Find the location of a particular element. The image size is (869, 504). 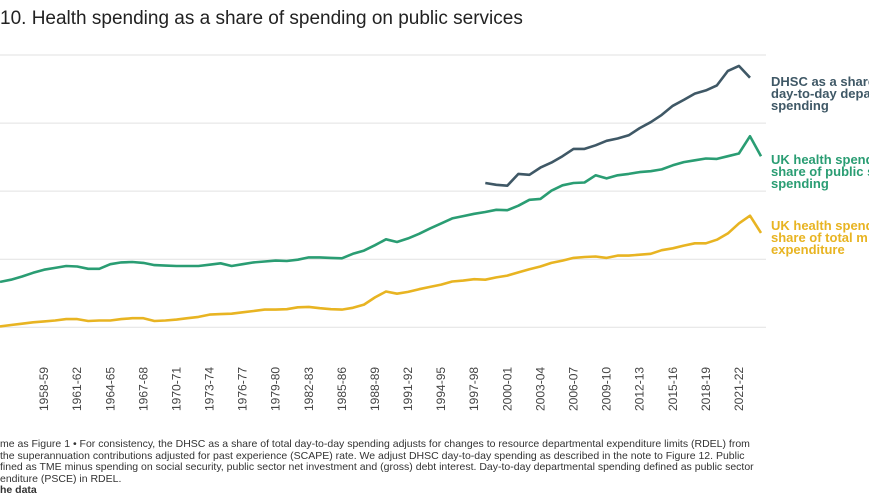

x-tick-label: 1991-92 is located at coordinates (408, 389).